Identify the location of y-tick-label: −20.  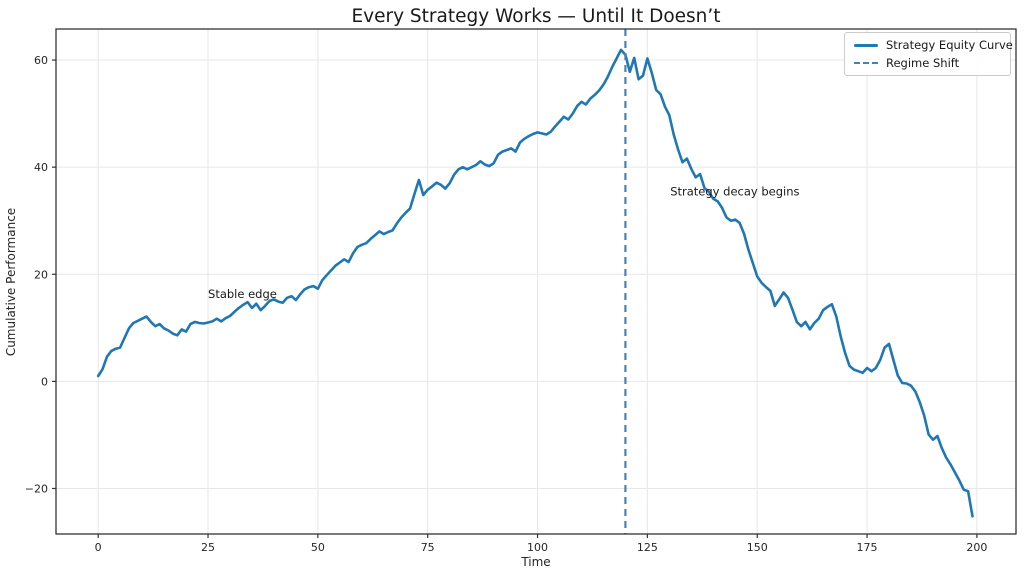
(36, 488).